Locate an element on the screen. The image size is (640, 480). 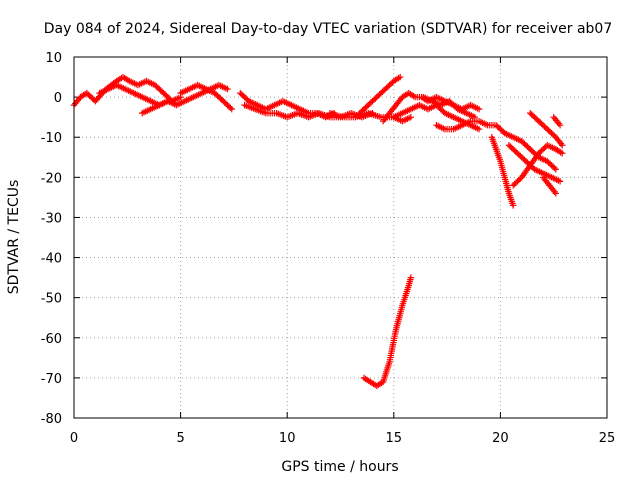
y-axis-label: SDTVAR / TECUs is located at coordinates (14, 237).